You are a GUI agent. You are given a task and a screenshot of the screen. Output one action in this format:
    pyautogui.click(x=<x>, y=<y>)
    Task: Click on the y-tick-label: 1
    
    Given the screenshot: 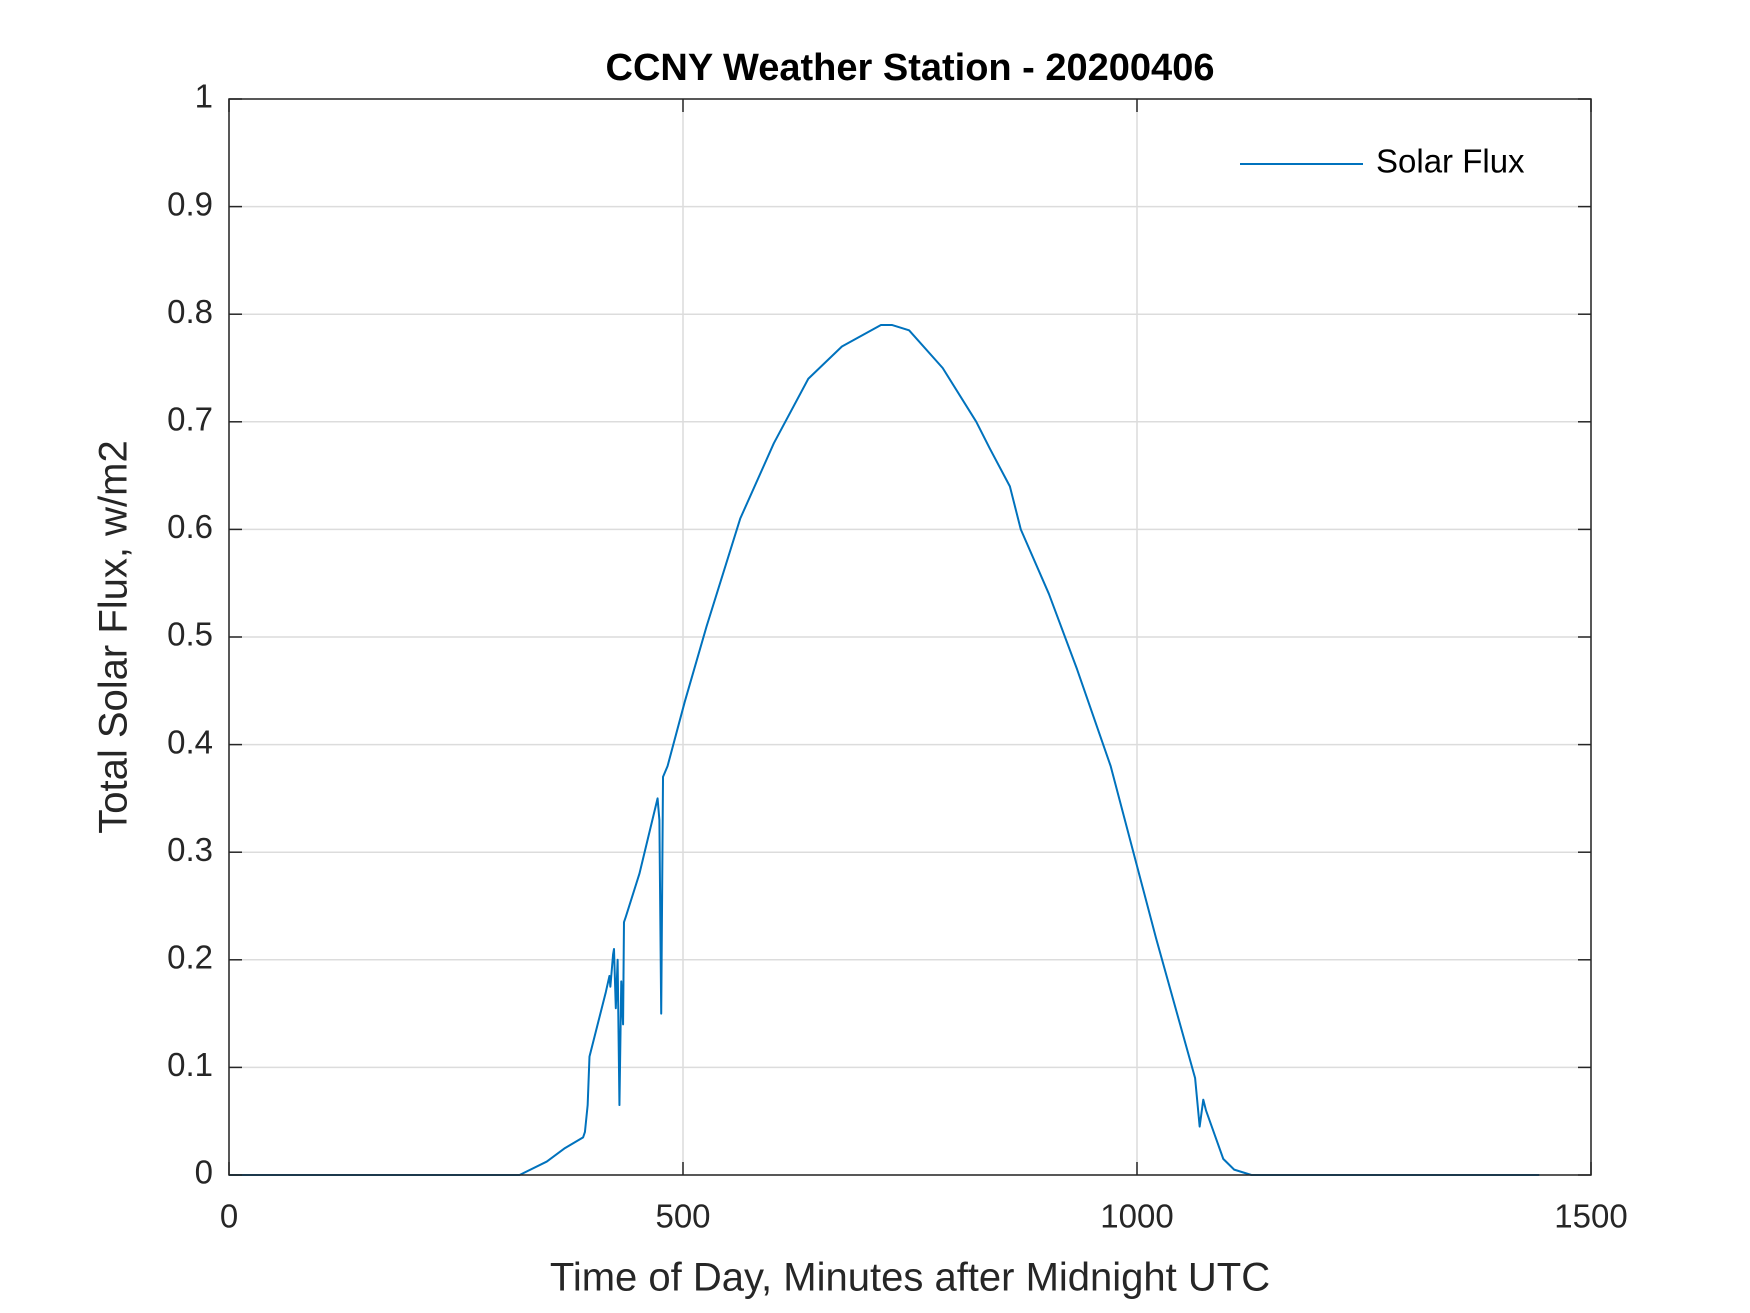 What is the action you would take?
    pyautogui.click(x=204, y=96)
    